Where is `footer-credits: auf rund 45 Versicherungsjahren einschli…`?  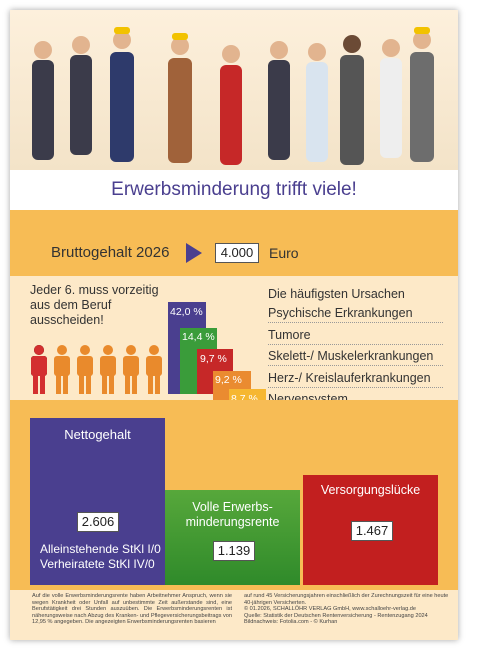 footer-credits: auf rund 45 Versicherungsjahren einschli… is located at coordinates (346, 609).